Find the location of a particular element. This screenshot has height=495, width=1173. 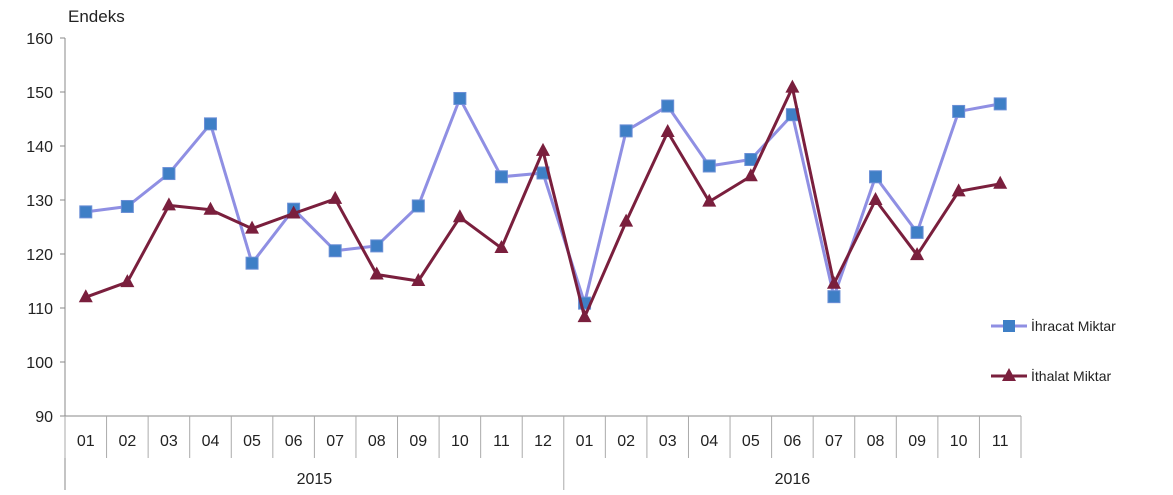

year-label: 2016 is located at coordinates (793, 479).